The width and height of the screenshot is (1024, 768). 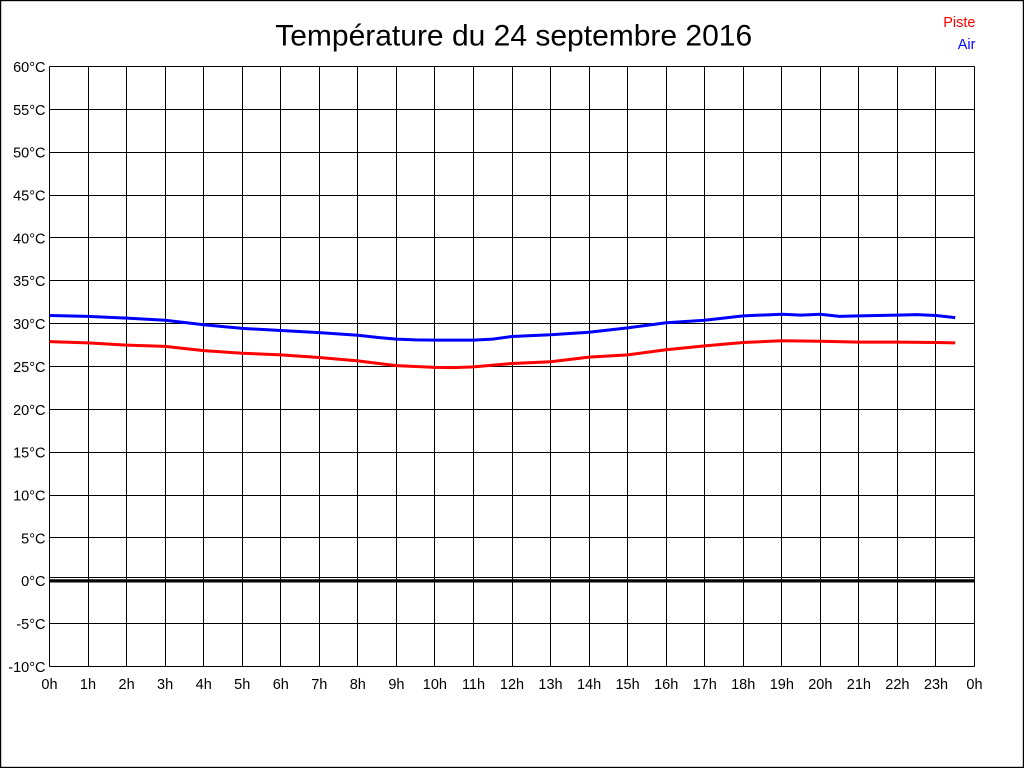 What do you see at coordinates (29, 239) in the screenshot?
I see `svg-text: 40°C` at bounding box center [29, 239].